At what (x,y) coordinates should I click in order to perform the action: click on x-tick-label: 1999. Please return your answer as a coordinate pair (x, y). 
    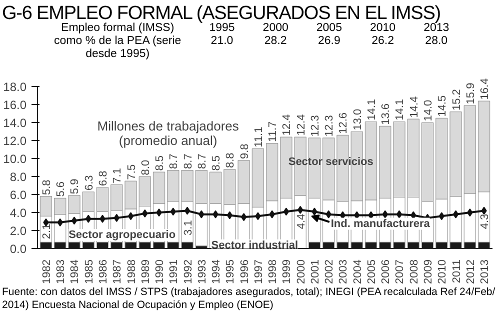
    Looking at the image, I should click on (287, 271).